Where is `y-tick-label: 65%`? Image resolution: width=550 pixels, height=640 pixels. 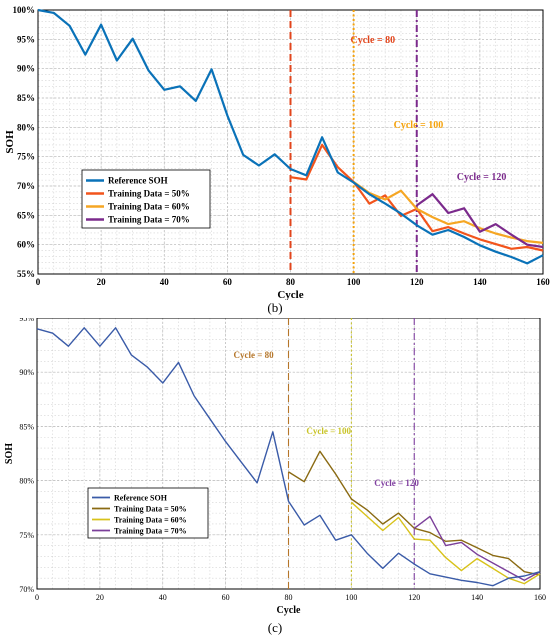 y-tick-label: 65% is located at coordinates (26, 215).